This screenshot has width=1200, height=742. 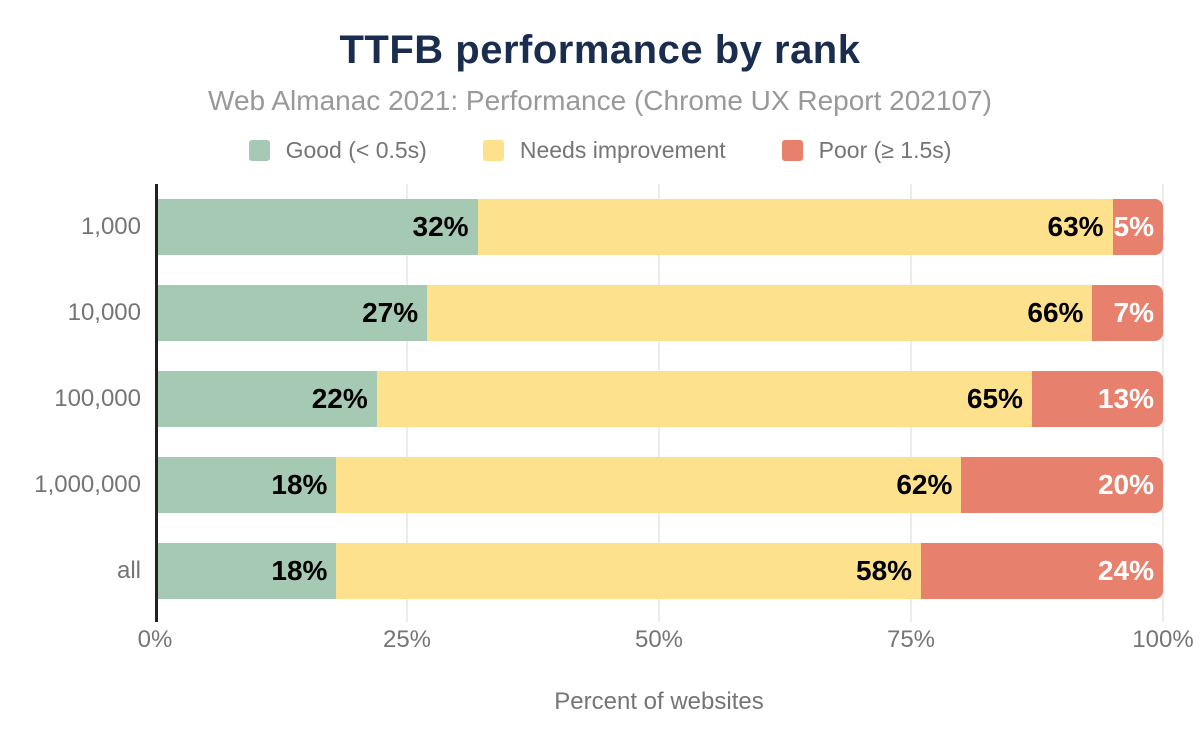 I want to click on y-axis-labels: 1,000 10,000 100,000 1,000,000 all, so click(x=77, y=399).